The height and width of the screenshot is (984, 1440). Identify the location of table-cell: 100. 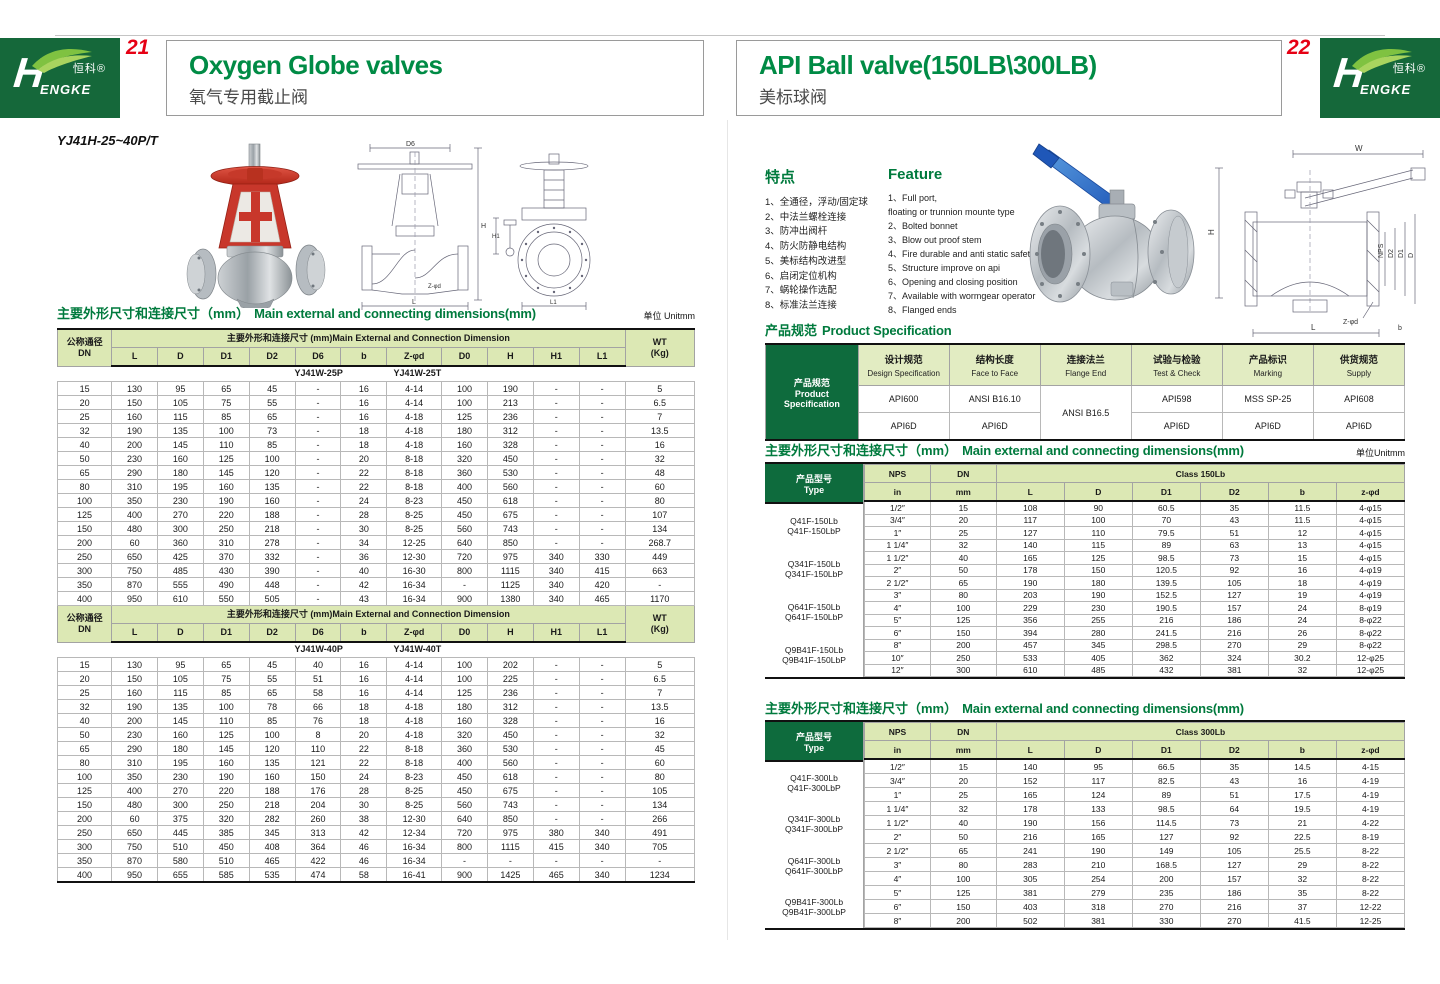
(464, 402).